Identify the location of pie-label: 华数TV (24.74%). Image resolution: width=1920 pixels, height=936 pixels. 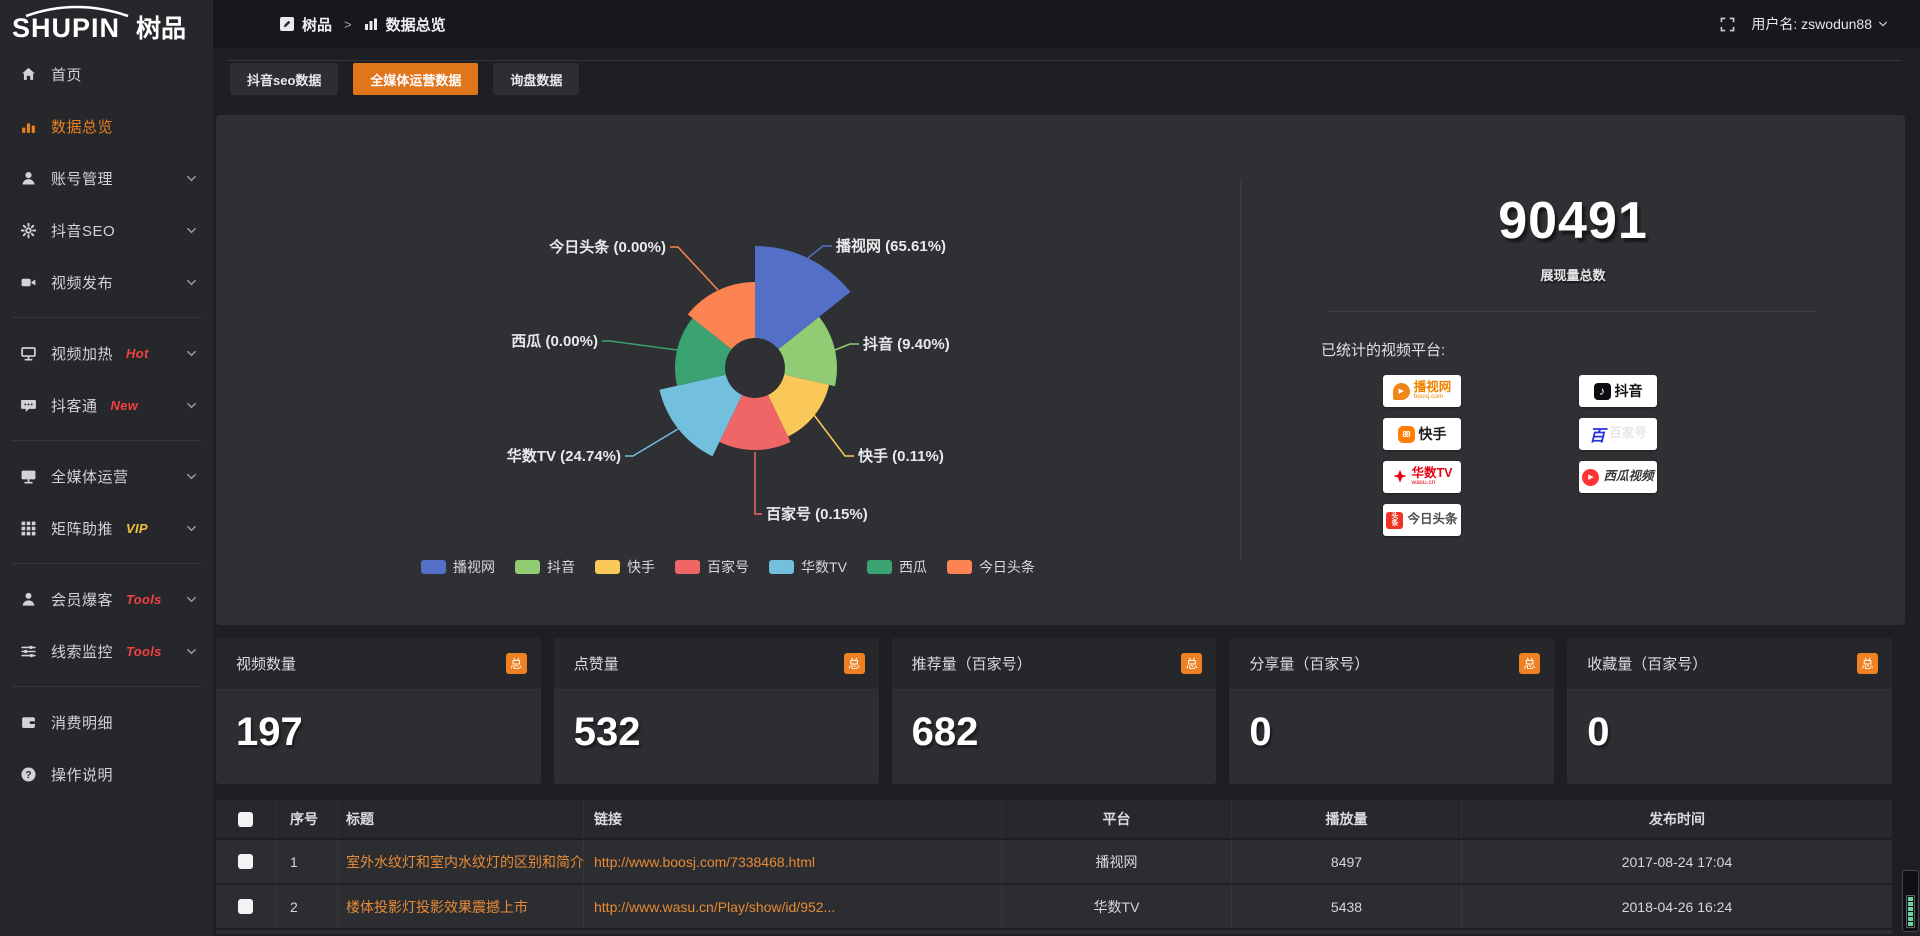
(564, 456).